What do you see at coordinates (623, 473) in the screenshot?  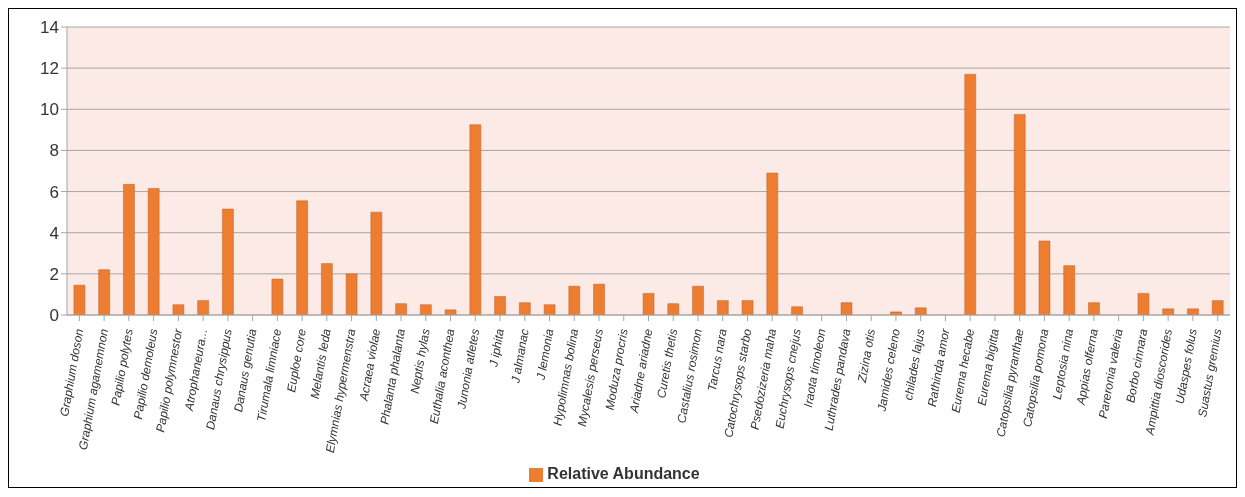 I see `legend-label: Relative Abundance` at bounding box center [623, 473].